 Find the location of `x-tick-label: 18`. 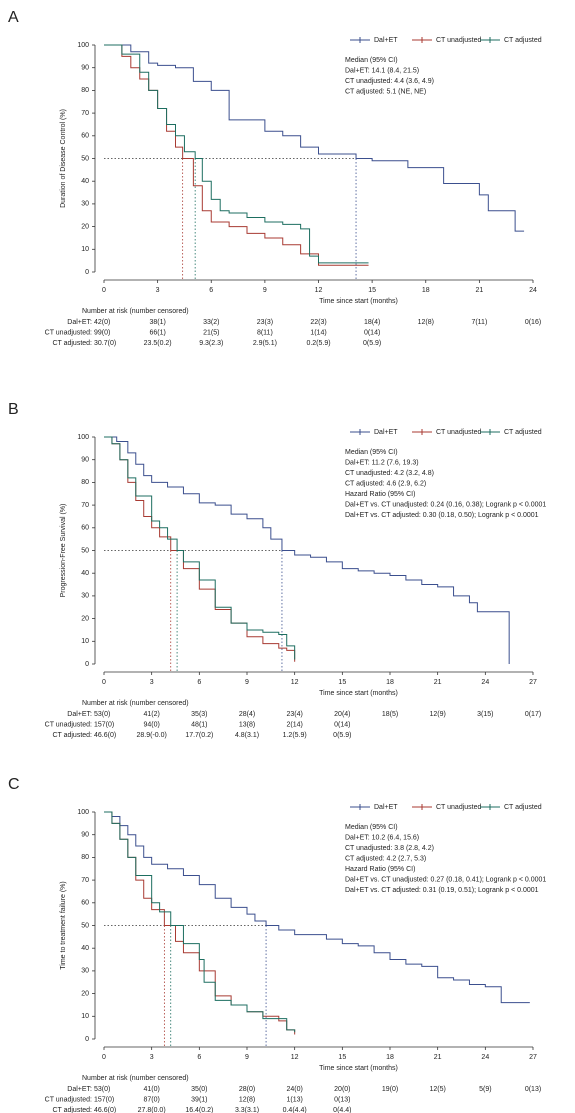

x-tick-label: 18 is located at coordinates (390, 682).